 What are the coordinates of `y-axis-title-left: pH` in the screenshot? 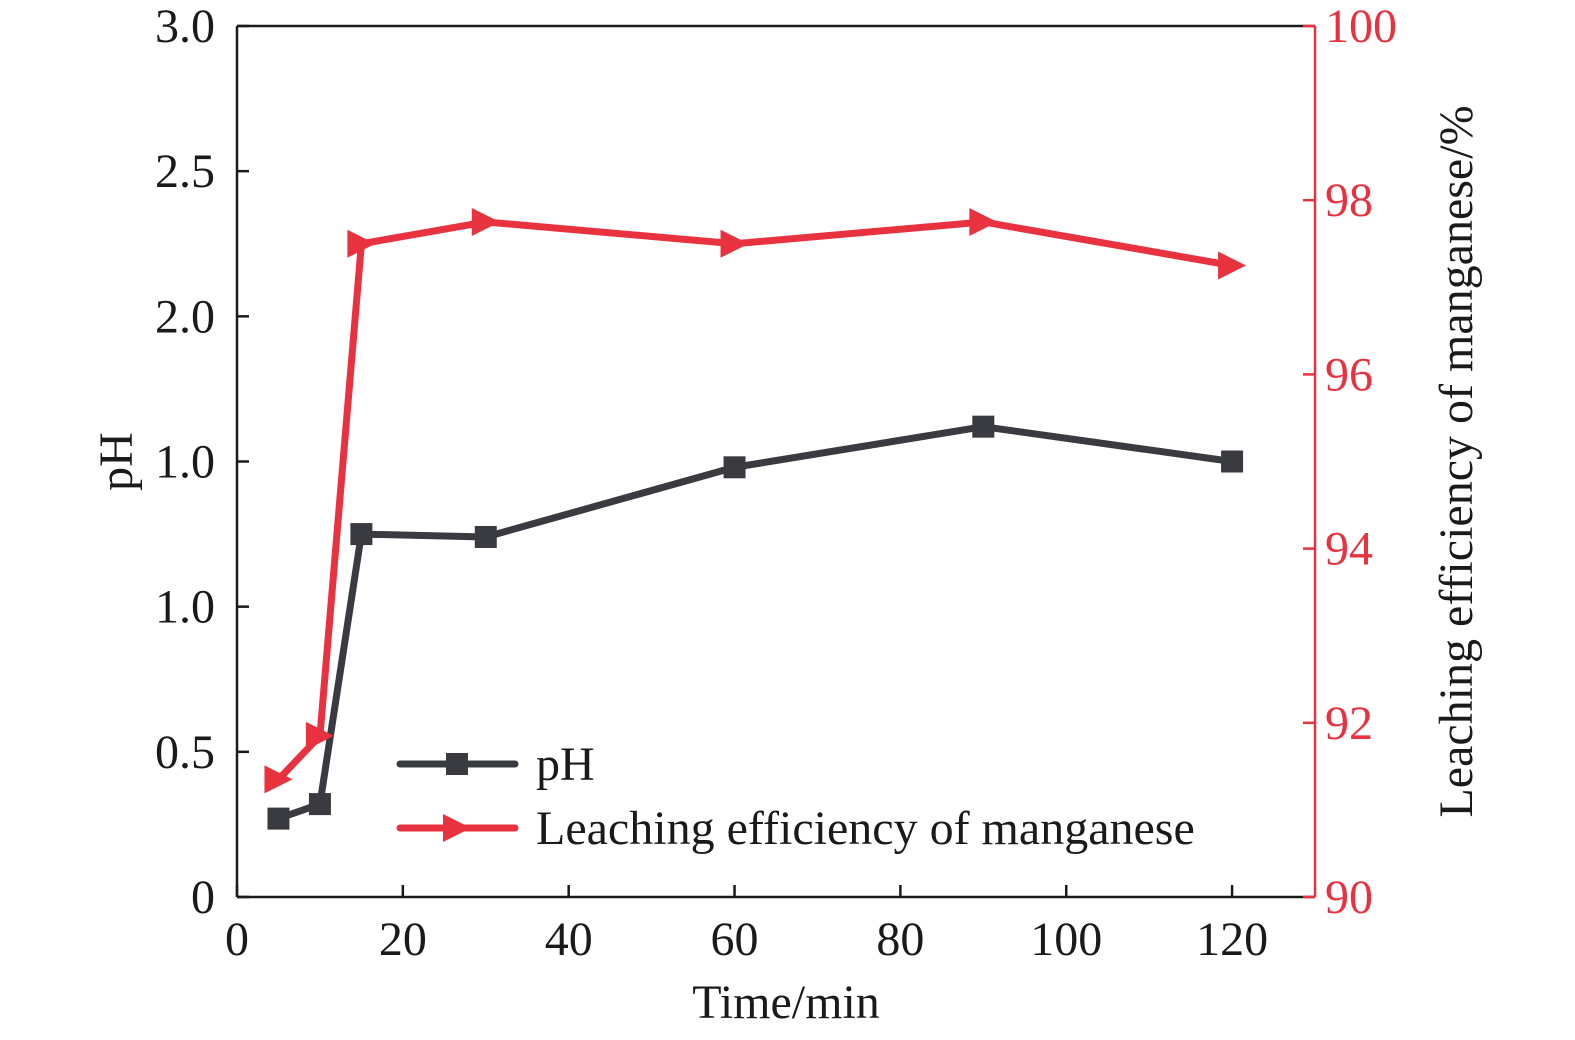 It's located at (116, 461).